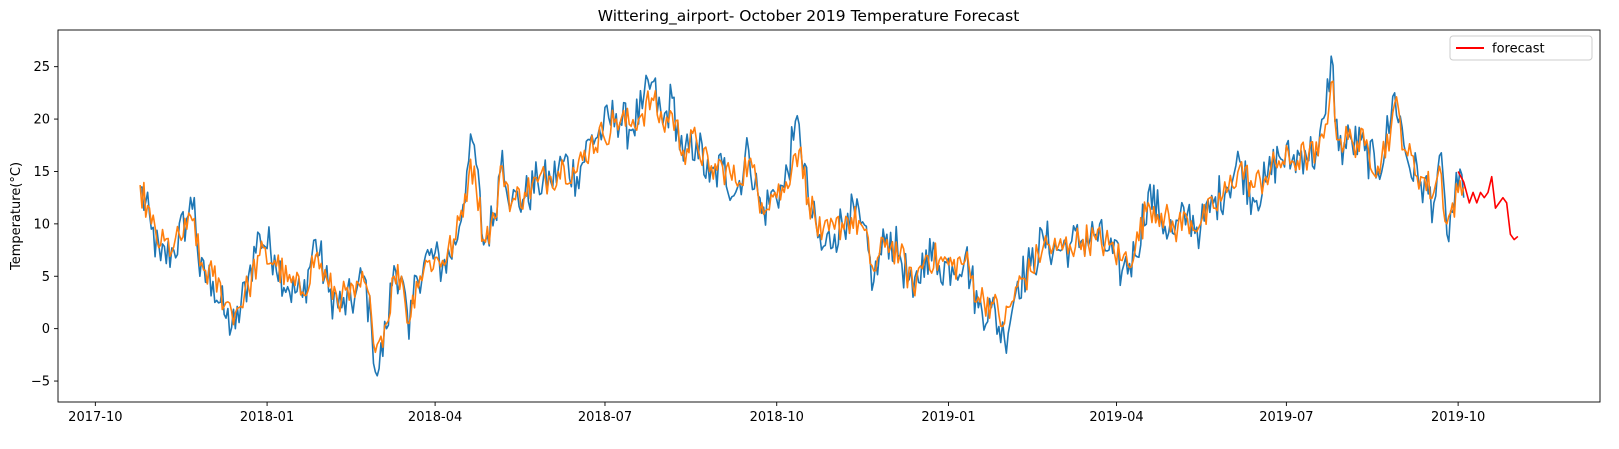  What do you see at coordinates (605, 417) in the screenshot?
I see `x-tick-label: 2018-07` at bounding box center [605, 417].